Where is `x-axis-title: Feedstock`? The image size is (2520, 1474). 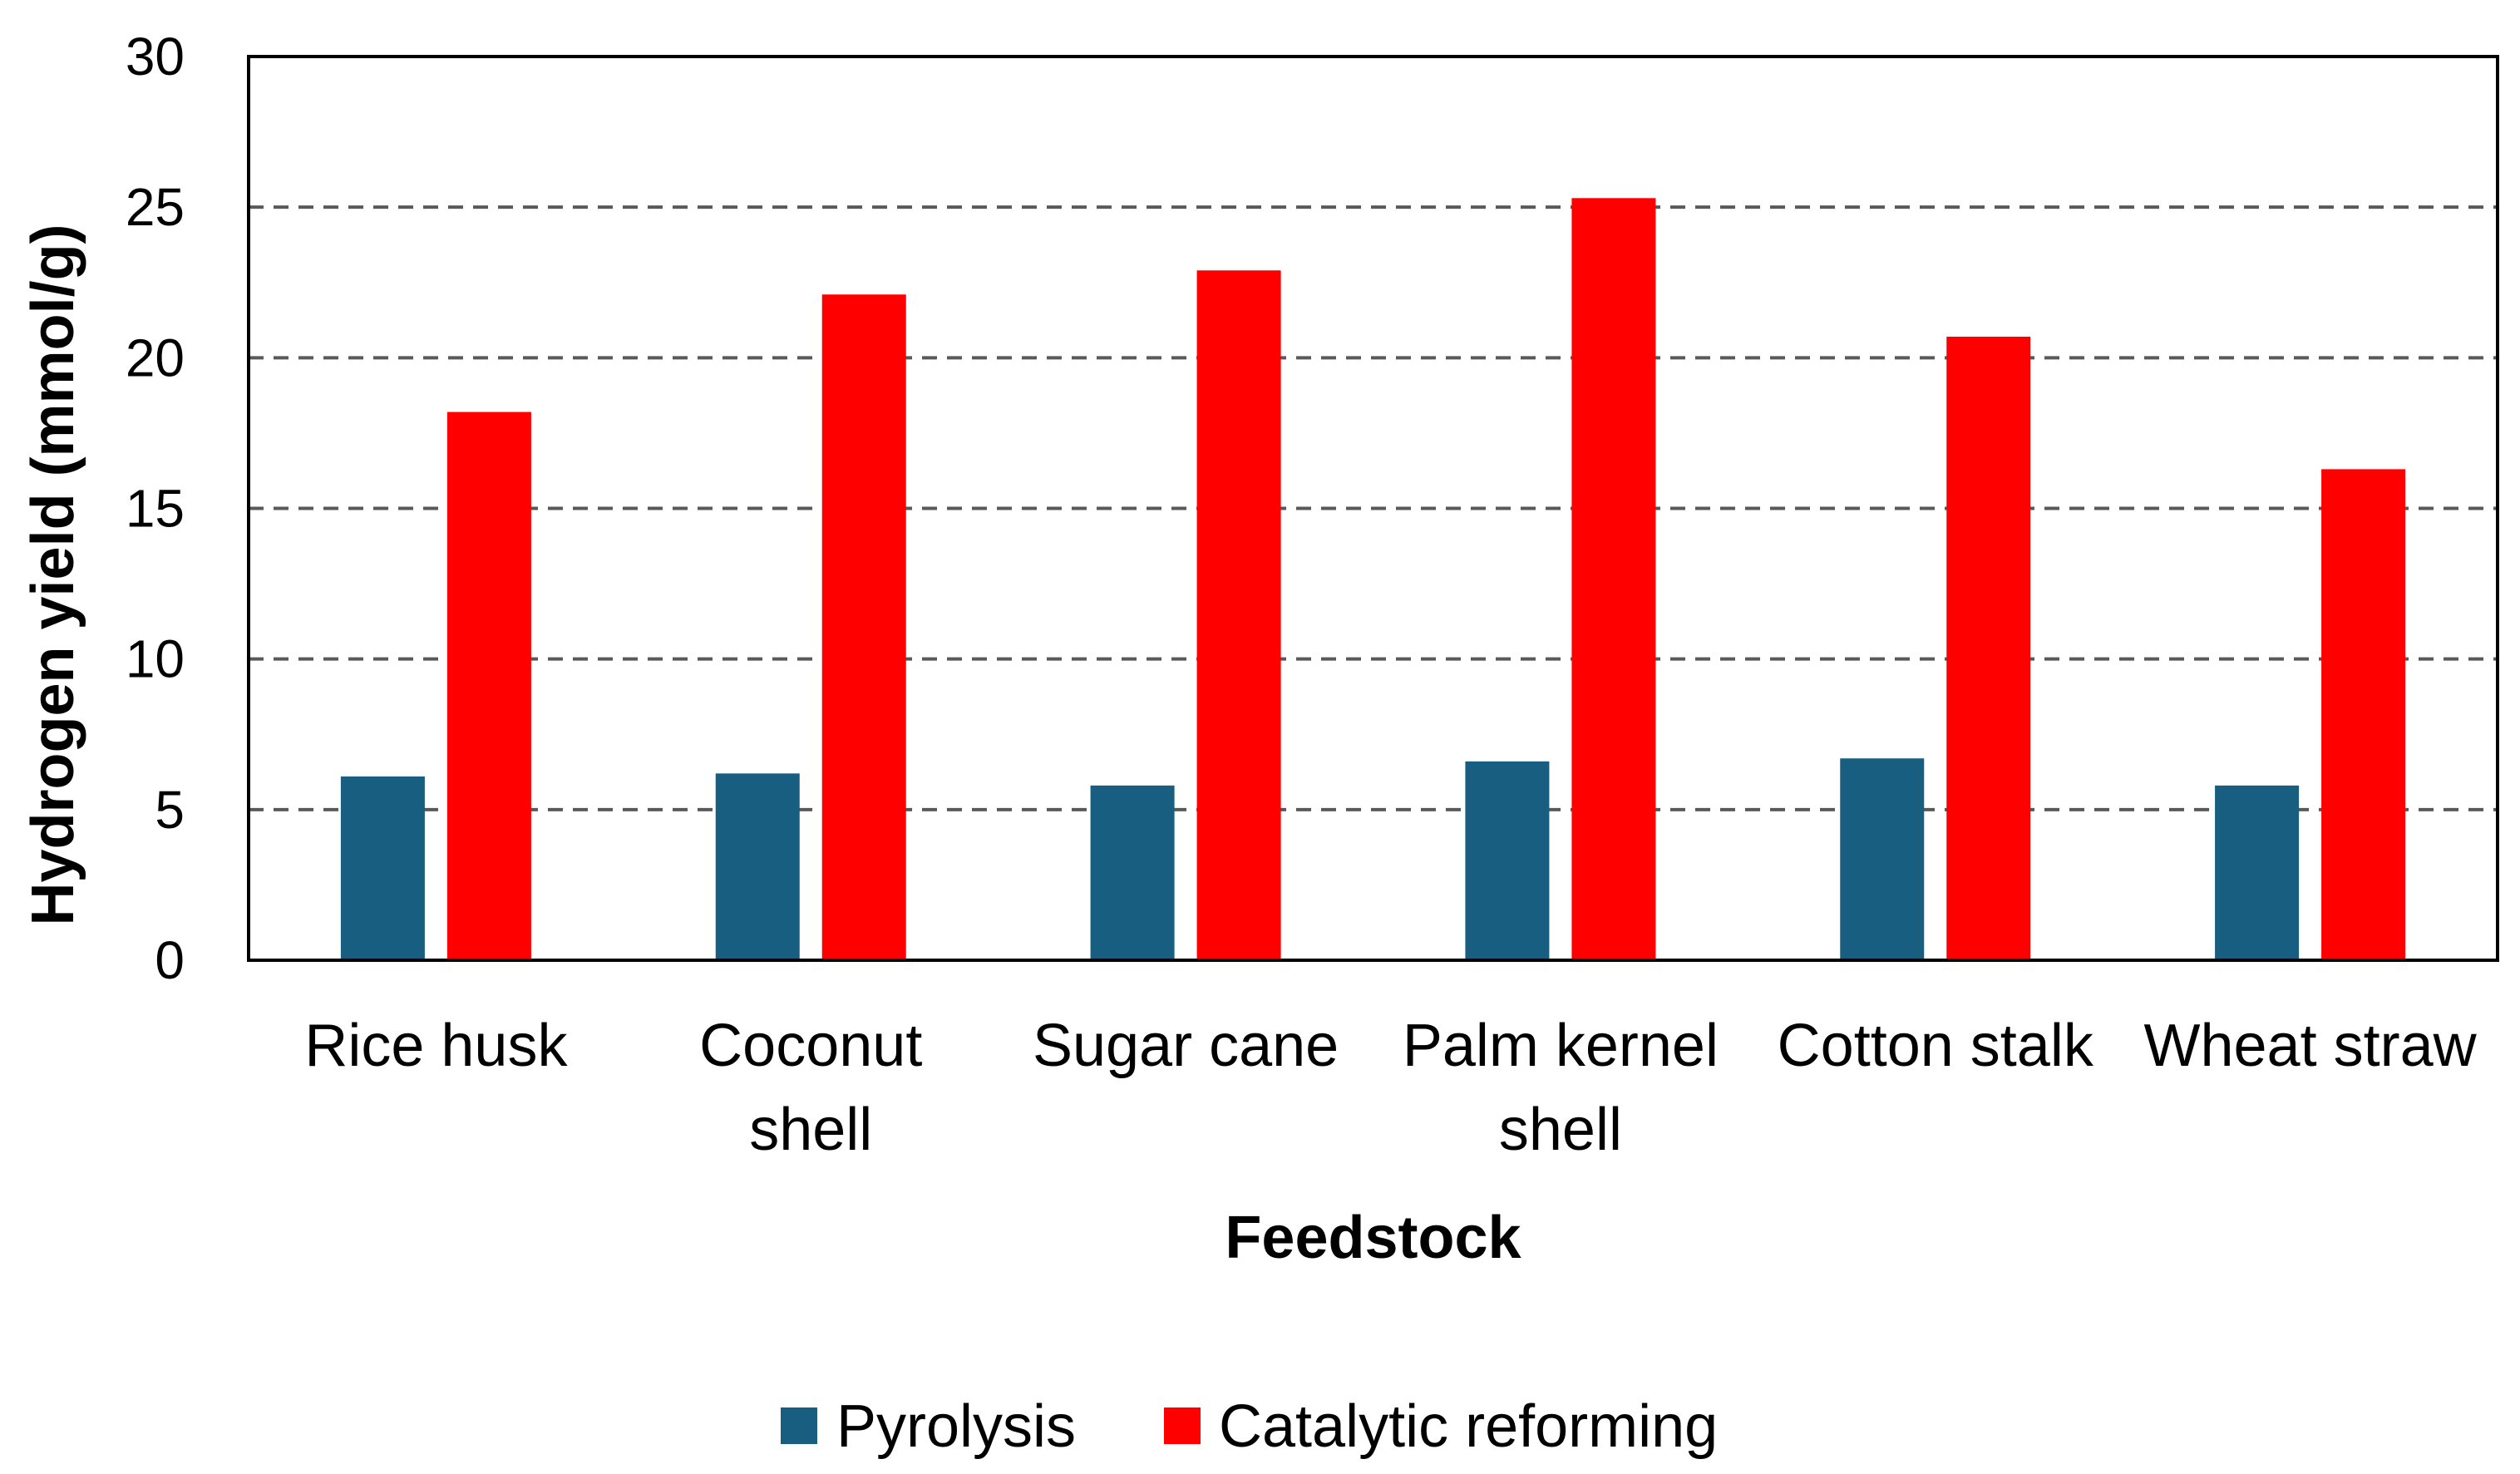
x-axis-title: Feedstock is located at coordinates (1373, 1238).